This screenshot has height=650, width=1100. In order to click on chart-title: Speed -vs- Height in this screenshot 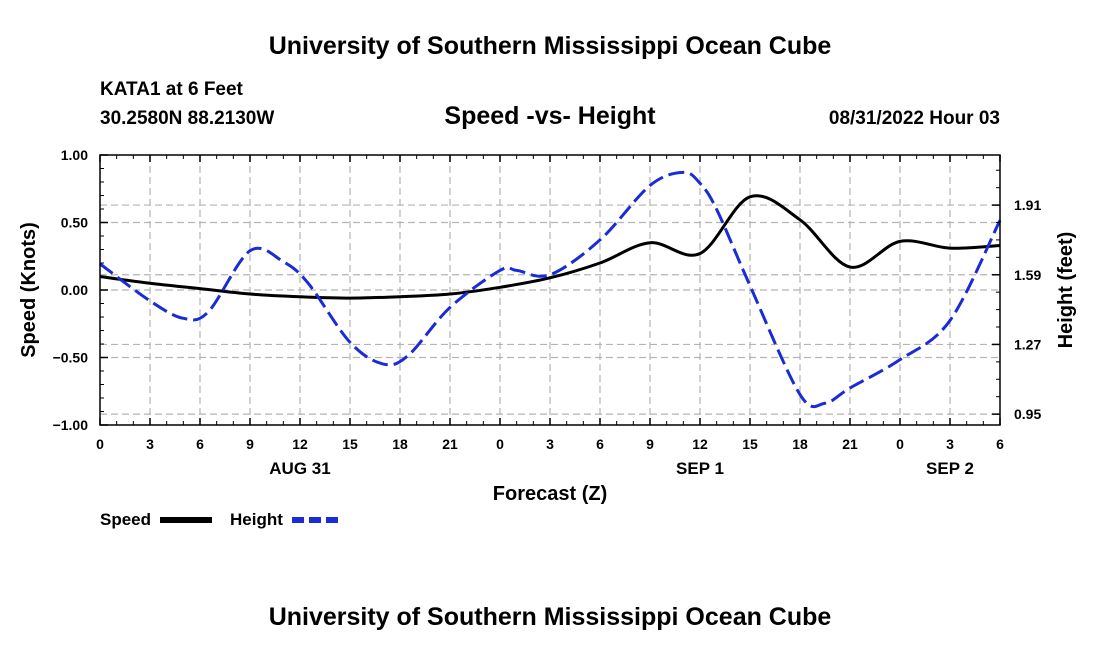, I will do `click(550, 116)`.